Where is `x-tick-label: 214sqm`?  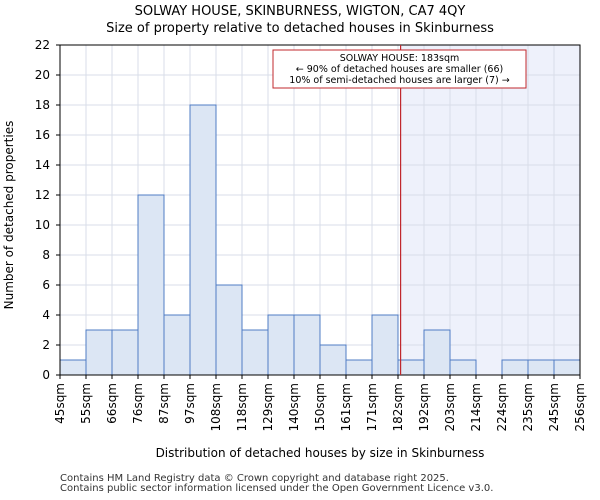 x-tick-label: 214sqm is located at coordinates (476, 407).